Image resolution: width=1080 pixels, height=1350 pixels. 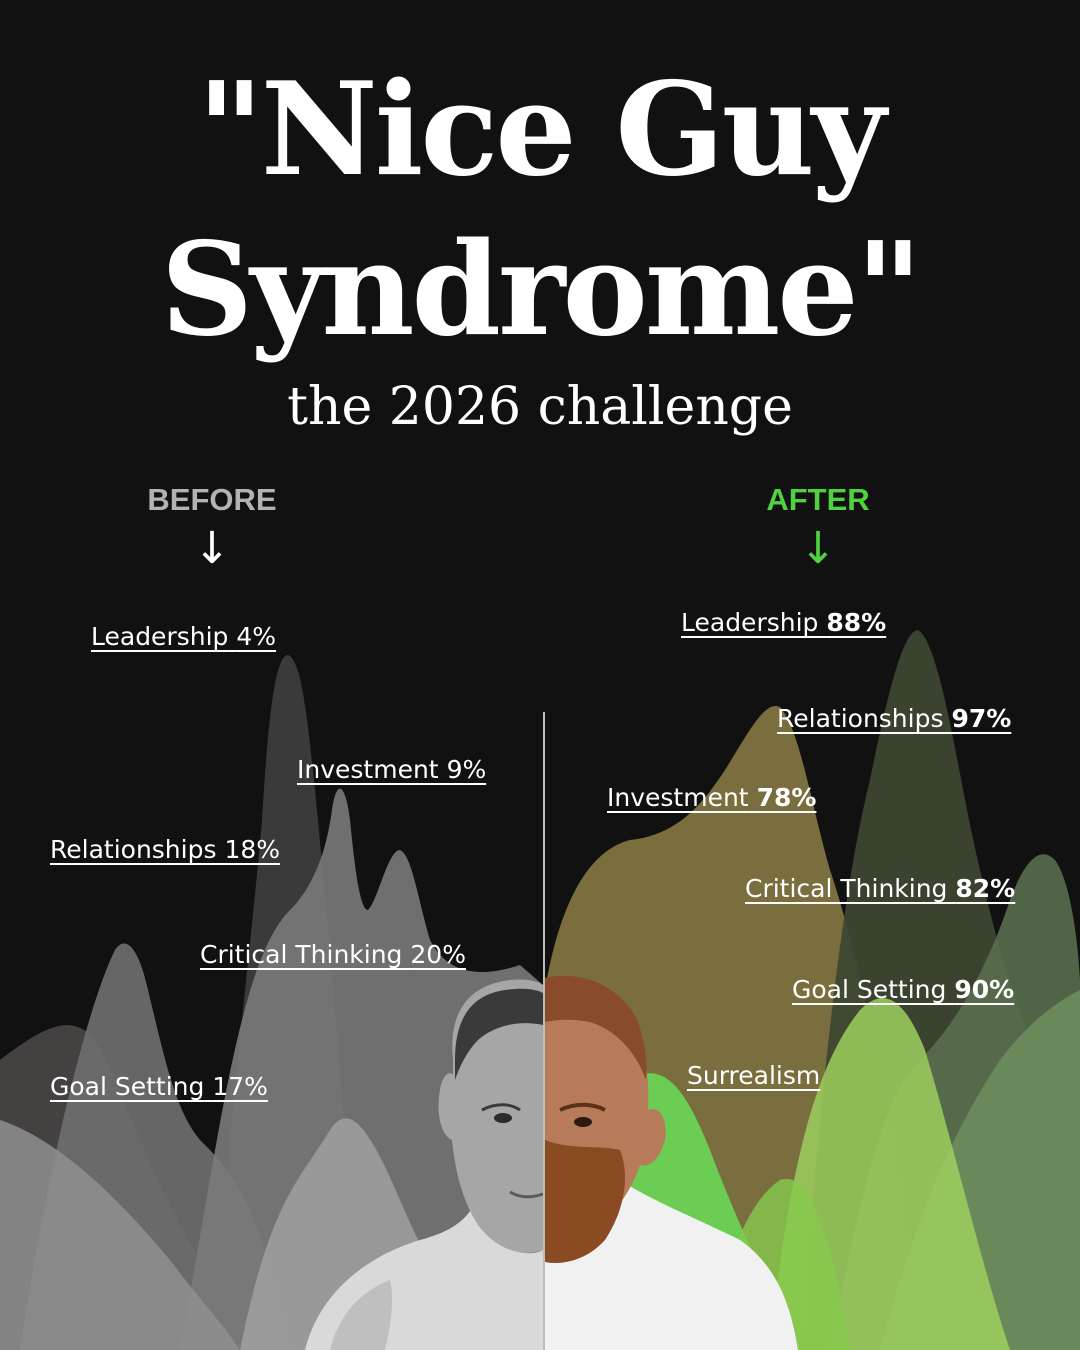 What do you see at coordinates (784, 622) in the screenshot?
I see `after-label-leadership: Leadership 88%` at bounding box center [784, 622].